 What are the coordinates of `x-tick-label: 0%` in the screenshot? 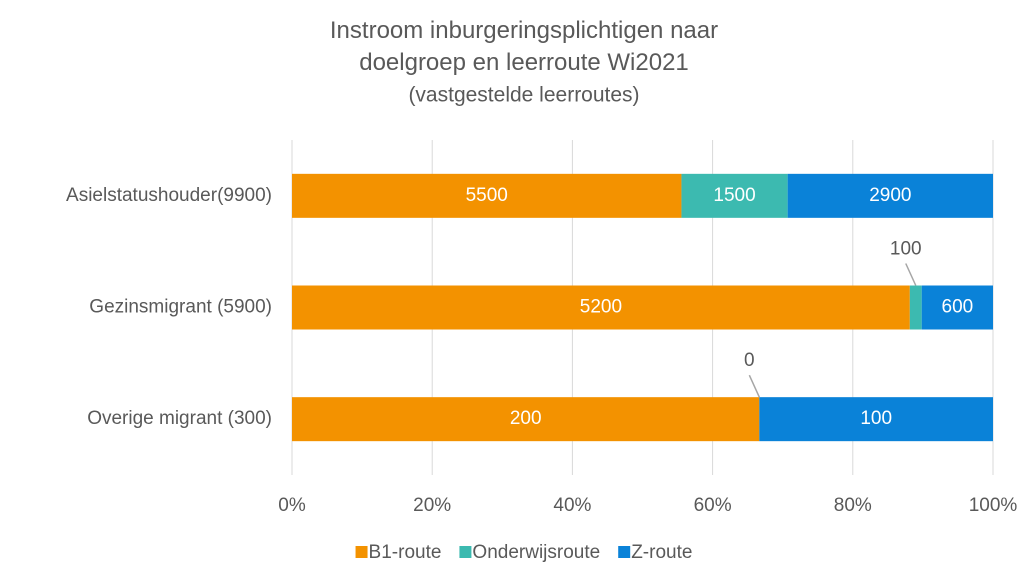 It's located at (292, 505).